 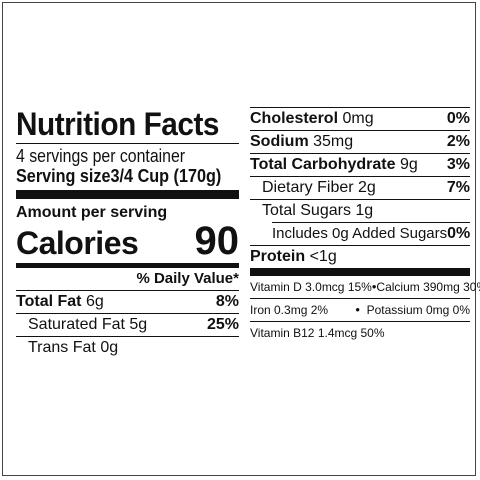 I want to click on nutrient-name: Total Carbohydrate, so click(x=323, y=164).